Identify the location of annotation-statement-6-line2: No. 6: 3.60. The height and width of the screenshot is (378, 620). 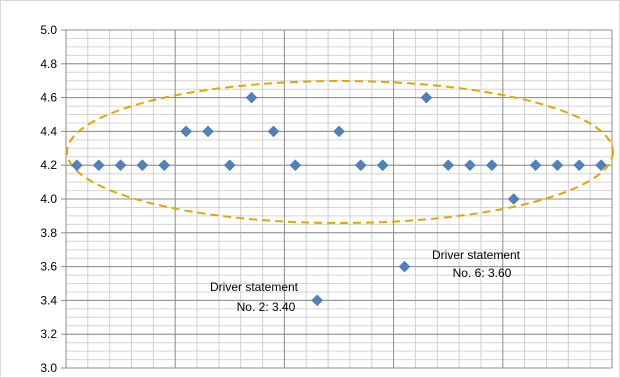
(482, 273).